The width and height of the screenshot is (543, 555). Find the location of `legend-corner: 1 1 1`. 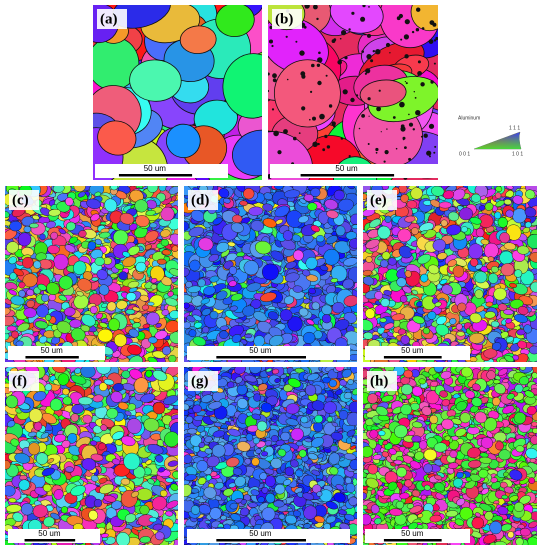

legend-corner: 1 1 1 is located at coordinates (514, 128).